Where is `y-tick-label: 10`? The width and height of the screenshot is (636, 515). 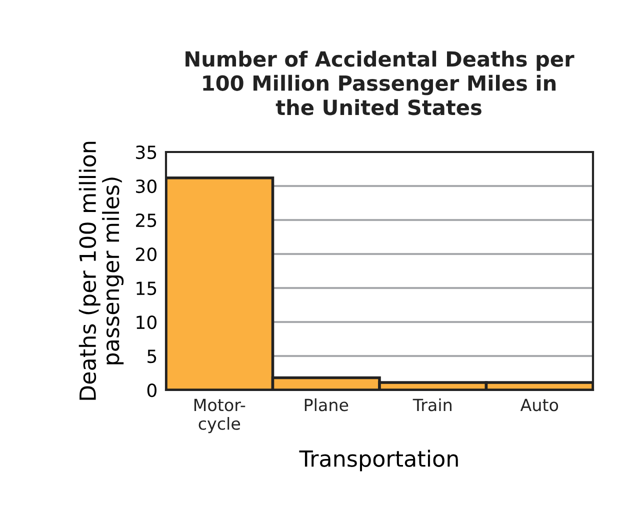 y-tick-label: 10 is located at coordinates (146, 322).